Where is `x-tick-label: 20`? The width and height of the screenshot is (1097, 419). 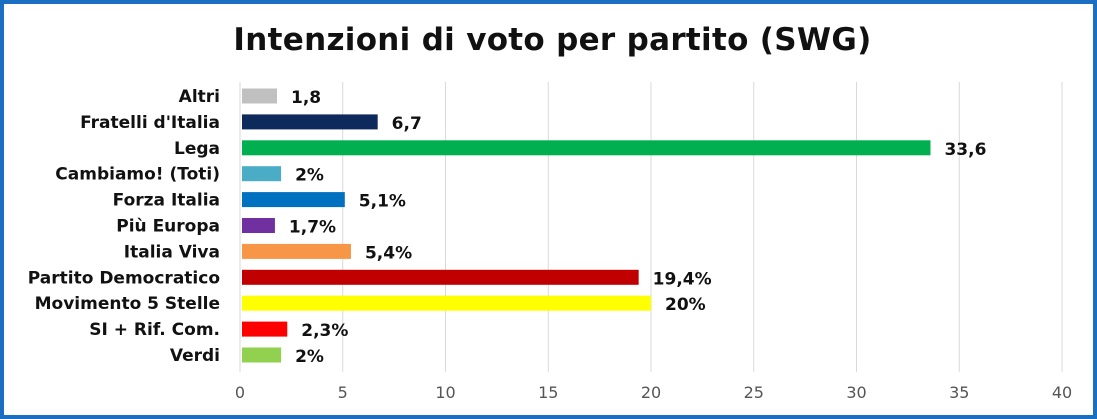 x-tick-label: 20 is located at coordinates (651, 392).